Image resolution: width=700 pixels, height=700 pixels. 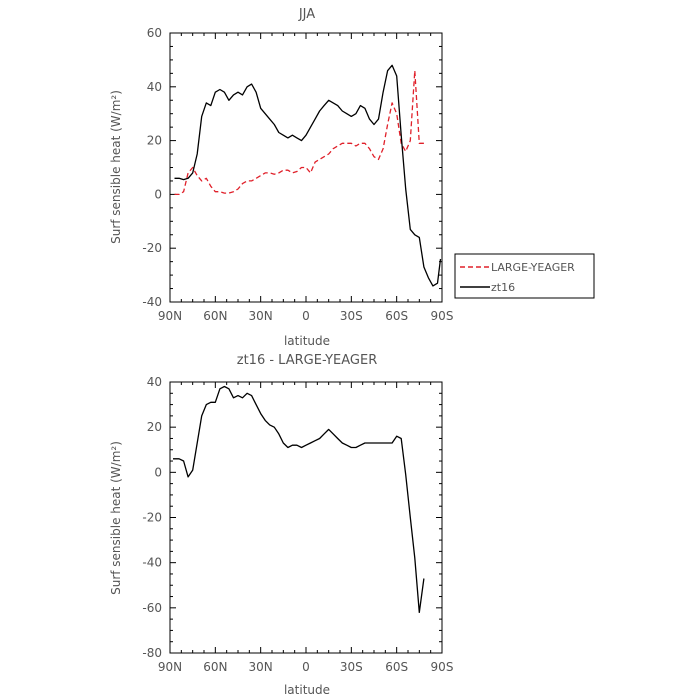 What do you see at coordinates (396, 316) in the screenshot?
I see `top-xtick-label: 60S` at bounding box center [396, 316].